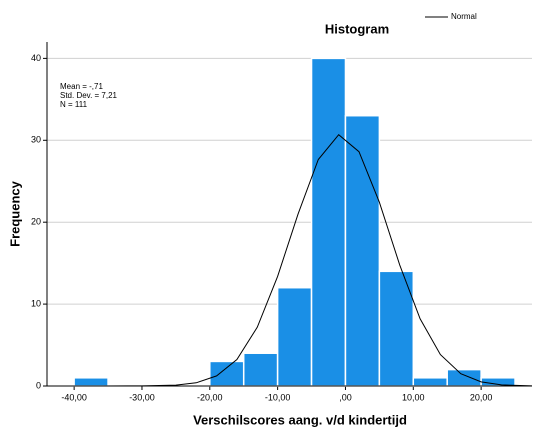  Describe the element at coordinates (464, 16) in the screenshot. I see `legend-label: Normal` at that location.